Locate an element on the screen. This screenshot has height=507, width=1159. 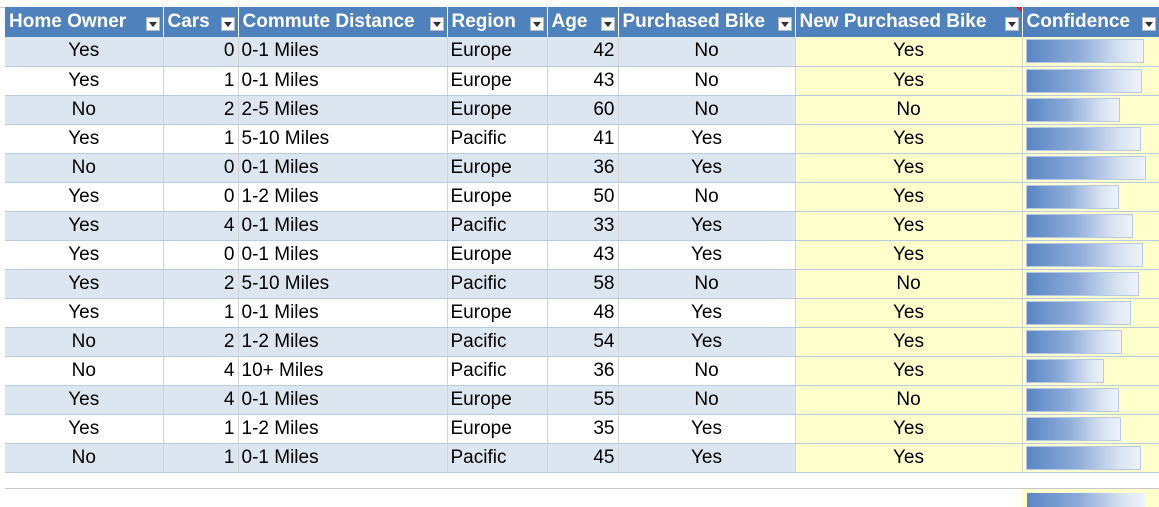
cell-cars: 0 is located at coordinates (201, 197).